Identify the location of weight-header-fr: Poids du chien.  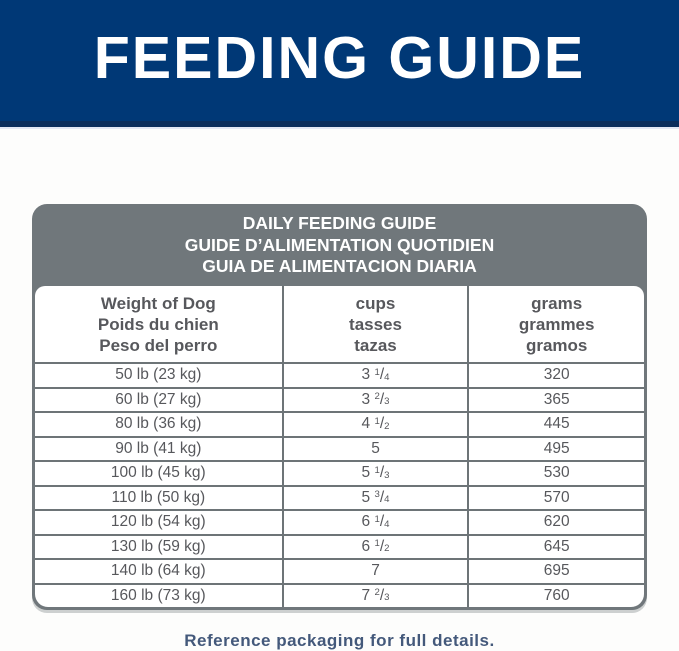
(158, 324).